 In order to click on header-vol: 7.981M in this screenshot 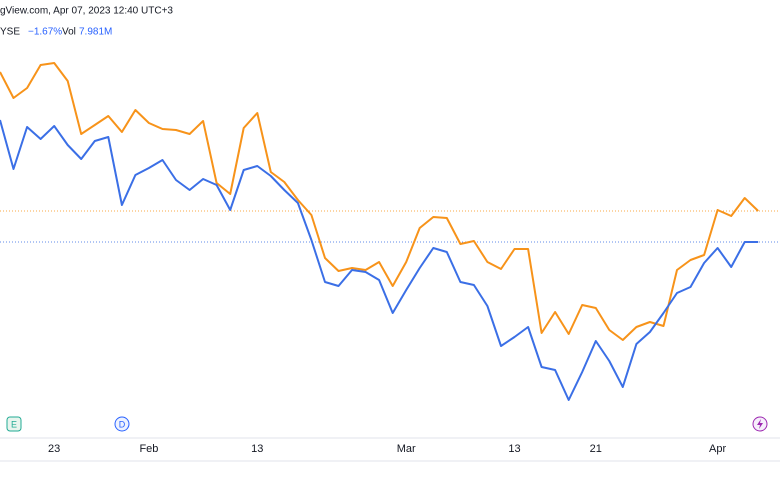, I will do `click(95, 32)`.